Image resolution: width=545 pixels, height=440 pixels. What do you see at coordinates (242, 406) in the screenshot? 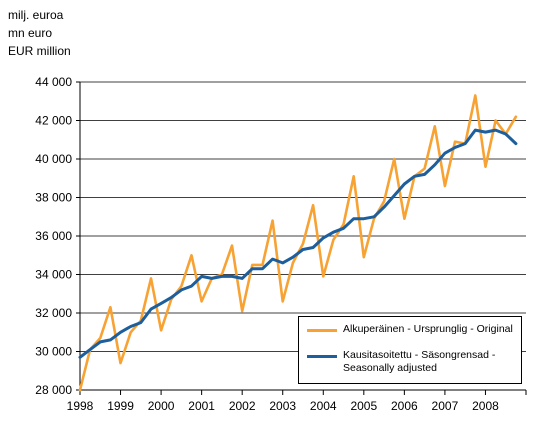
I see `x-tick-label: 2002` at bounding box center [242, 406].